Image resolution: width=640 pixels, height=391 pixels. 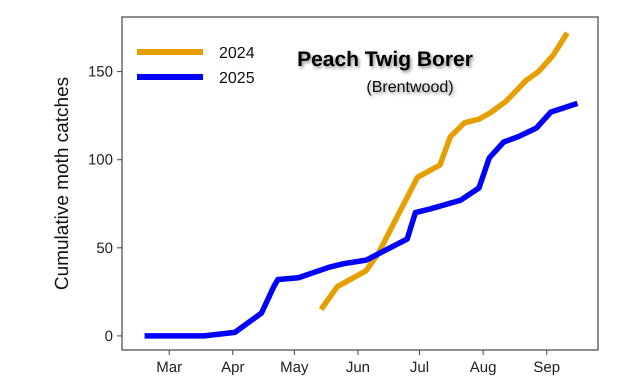 I want to click on x-tick-label: Jun, so click(x=358, y=367).